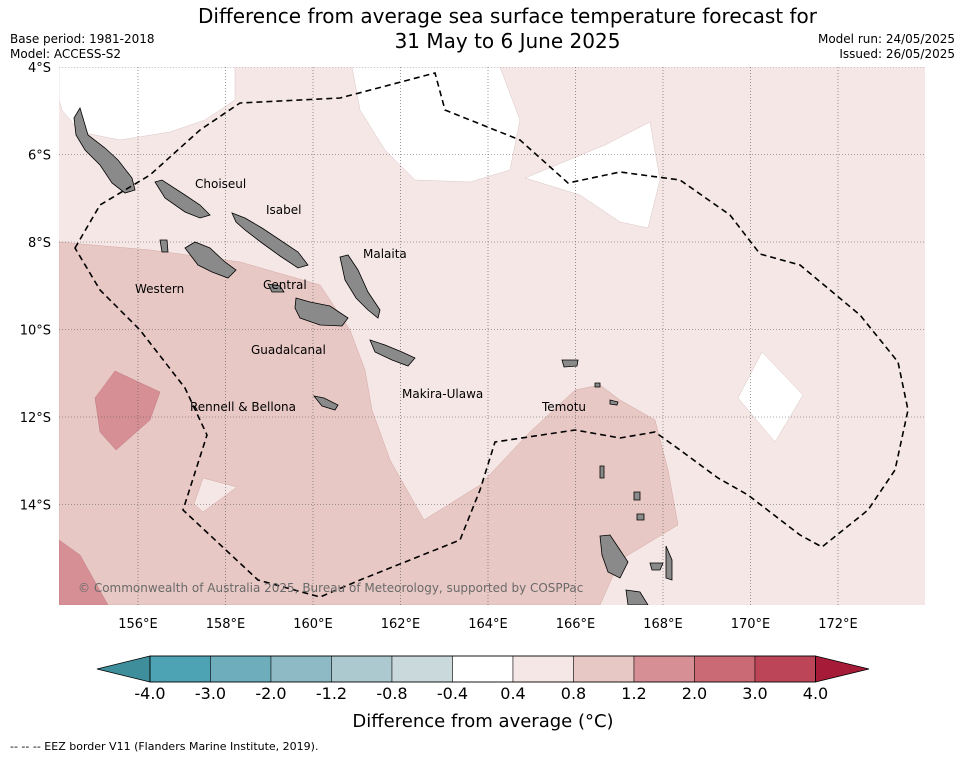 This screenshot has height=758, width=965. I want to click on lat-tick-label: 14°S, so click(35, 506).